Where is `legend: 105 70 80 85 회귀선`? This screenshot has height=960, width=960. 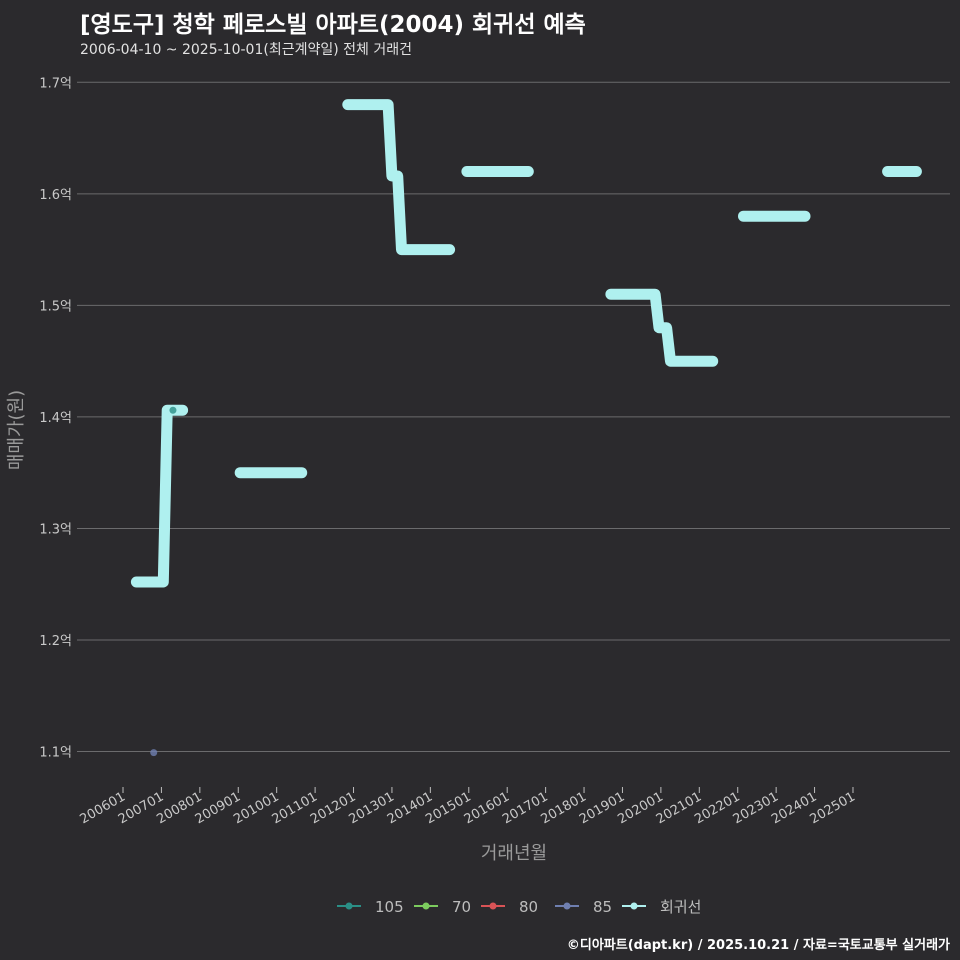 legend: 105 70 80 85 회귀선 is located at coordinates (519, 907).